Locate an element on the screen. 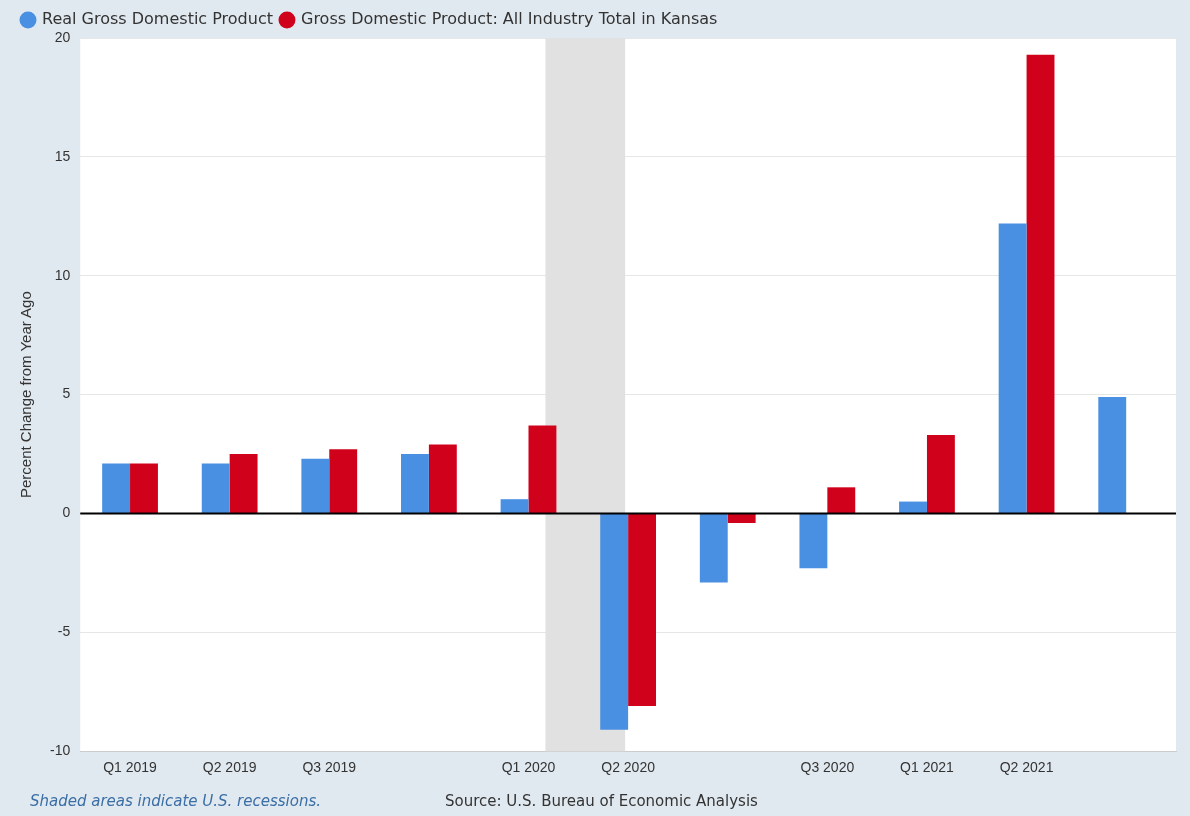 The width and height of the screenshot is (1190, 816). y-axis-title: Percent Change from Year Ago is located at coordinates (26, 395).